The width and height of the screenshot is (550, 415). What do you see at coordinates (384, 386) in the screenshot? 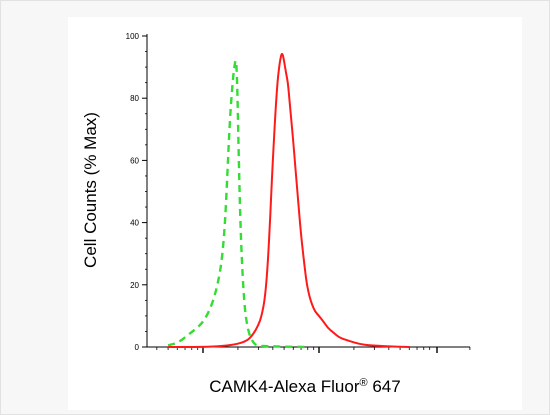
I see `x-axis-title-suffix: 647` at bounding box center [384, 386].